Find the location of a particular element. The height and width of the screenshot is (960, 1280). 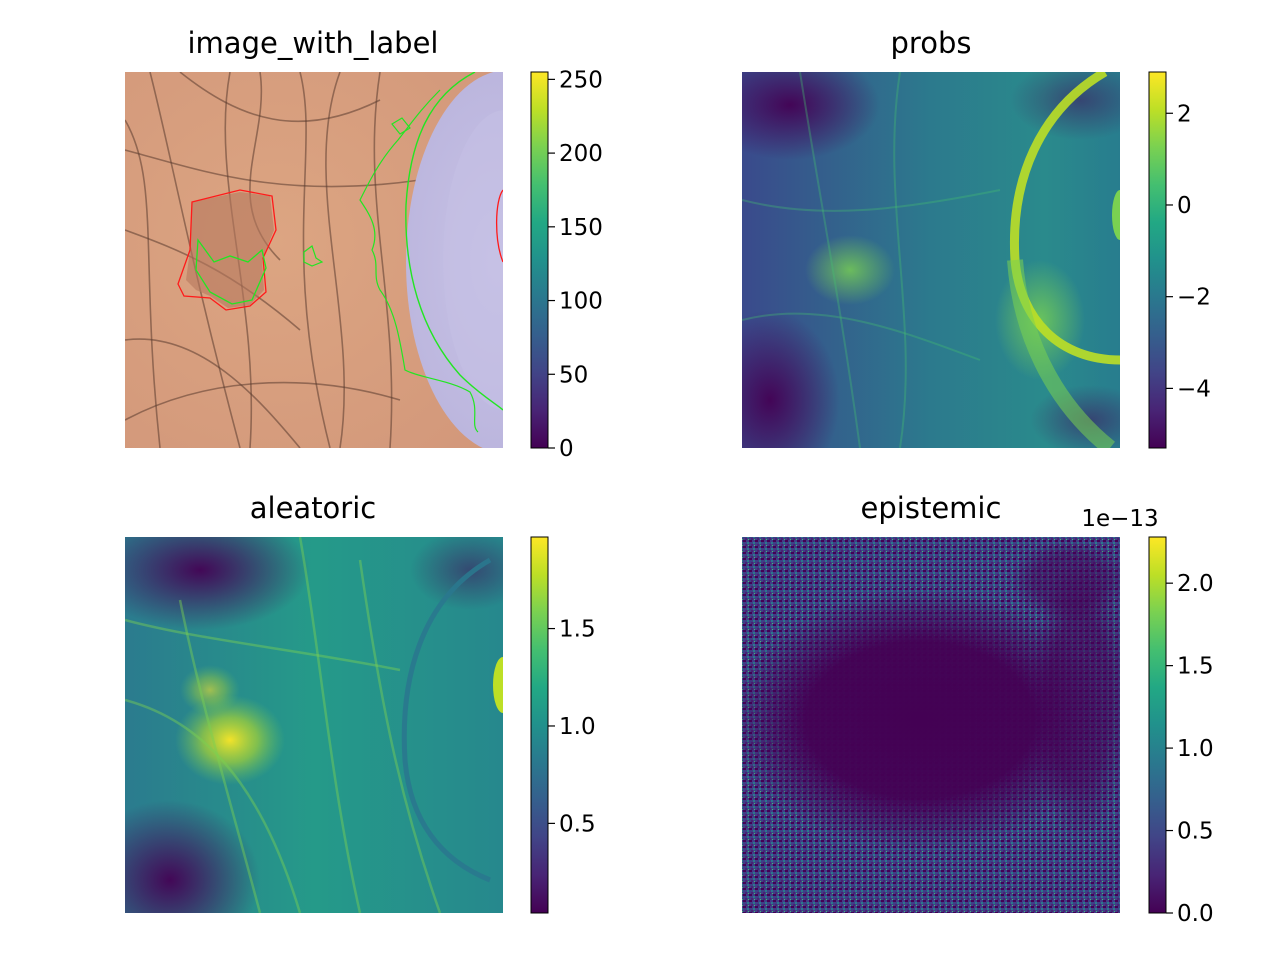

small-contour is located at coordinates (313, 256).